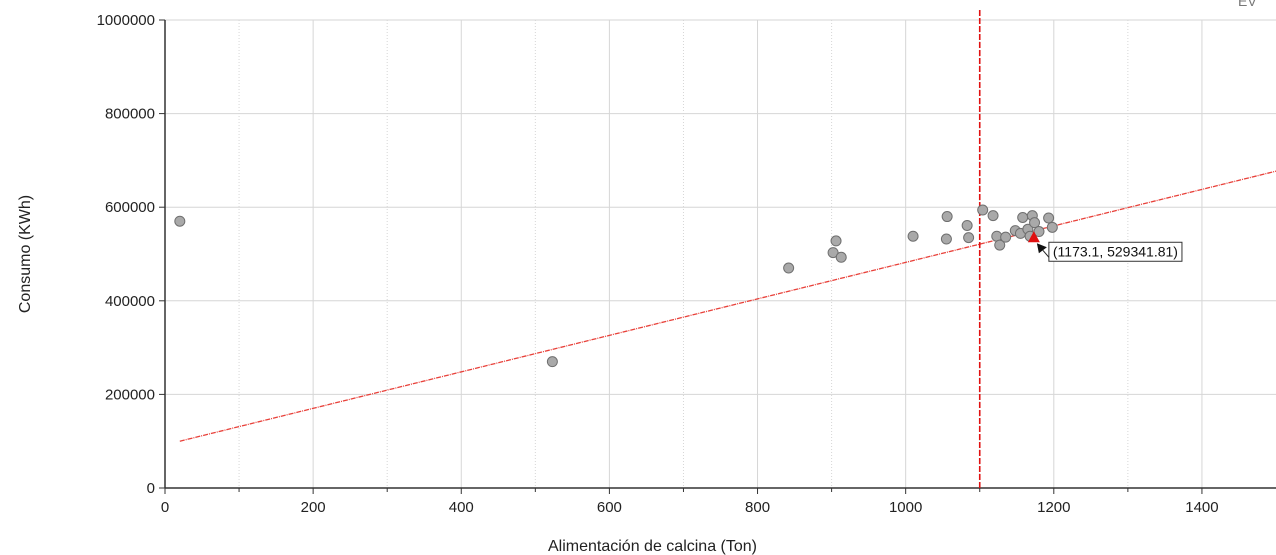 Image resolution: width=1276 pixels, height=555 pixels. I want to click on y-tick-label: 800000, so click(130, 114).